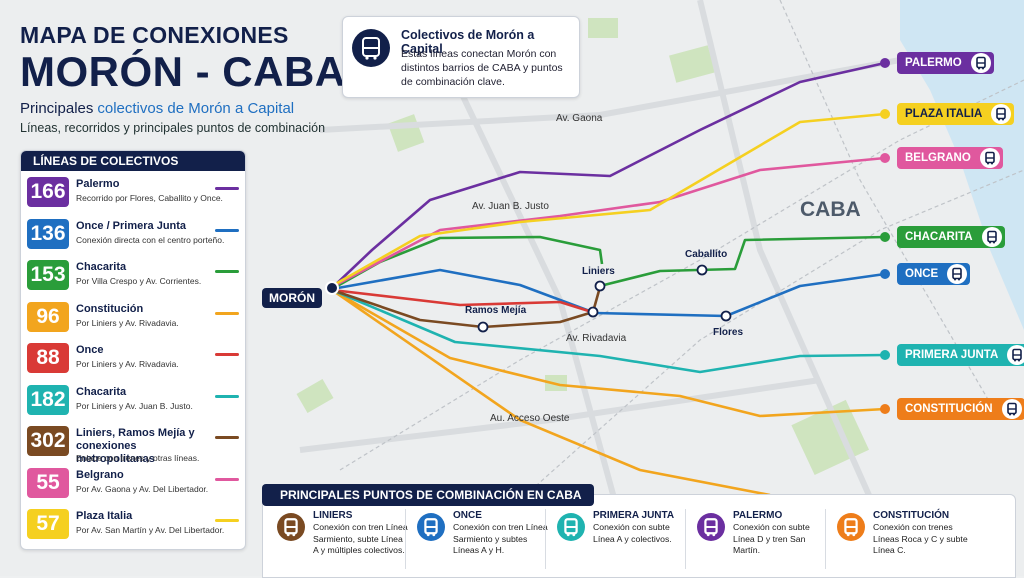  I want to click on subtitle-prefix: Principales, so click(57, 108).